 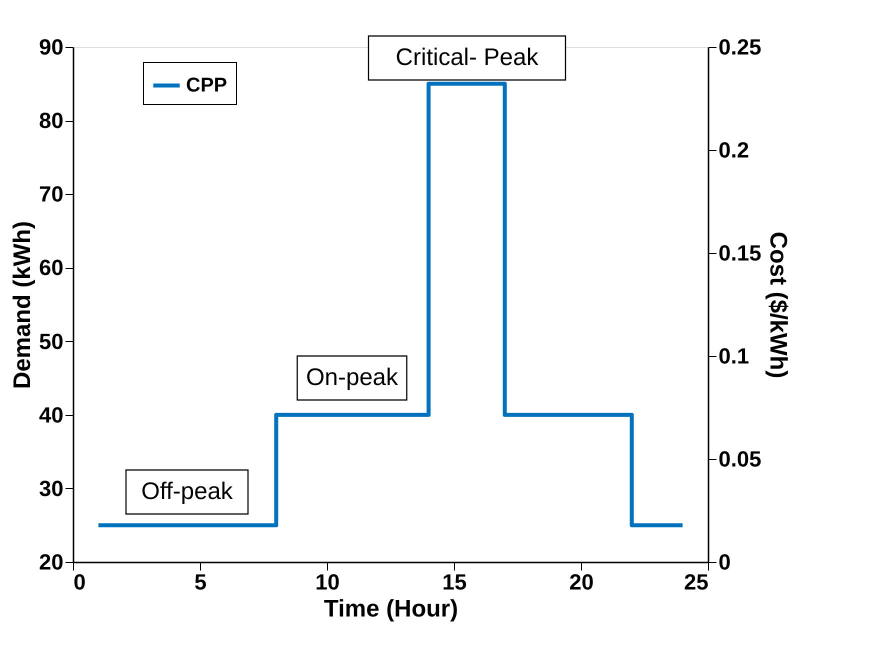 I want to click on y-tick-label: 40, so click(x=51, y=415).